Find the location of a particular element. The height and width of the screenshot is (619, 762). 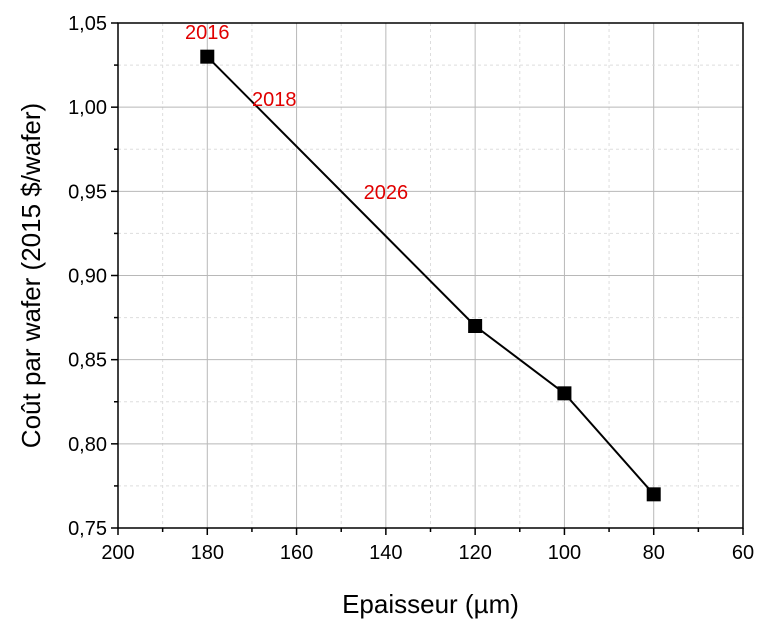

x-tick-label: 100 is located at coordinates (564, 553).